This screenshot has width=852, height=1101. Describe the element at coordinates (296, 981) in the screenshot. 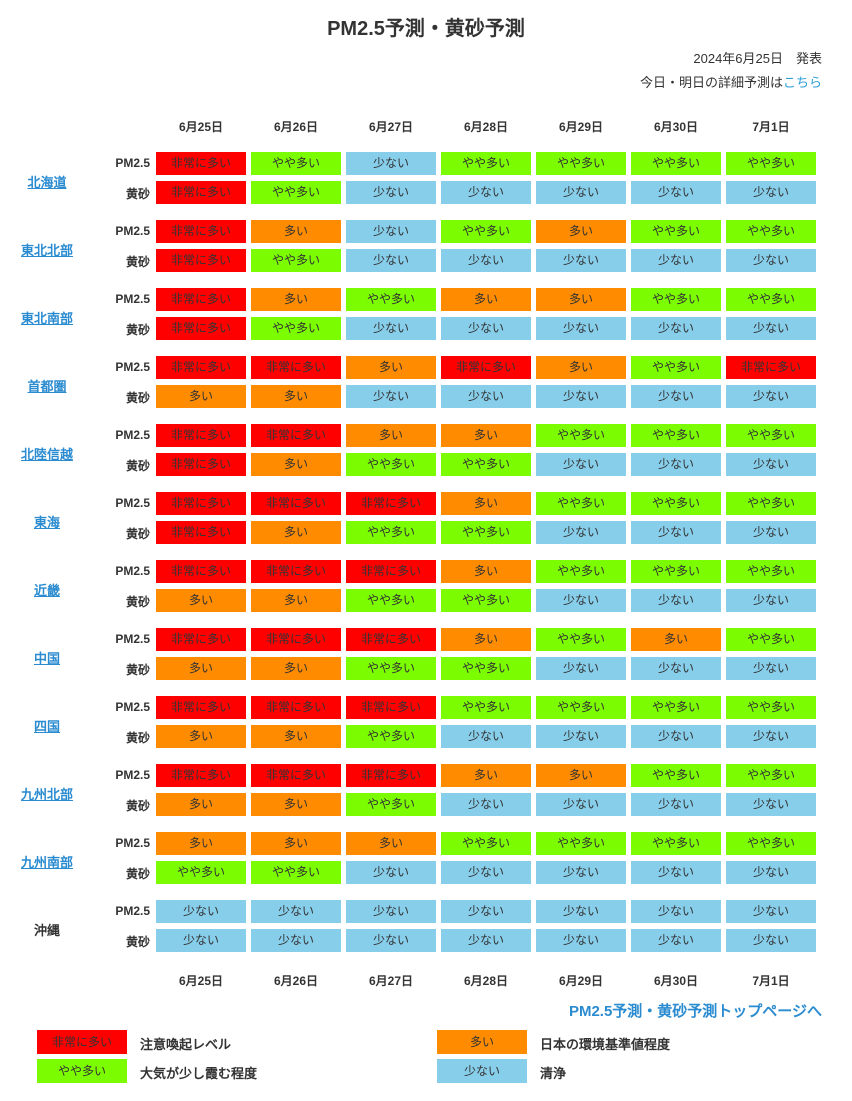

I see `date-label: 6月26日` at that location.